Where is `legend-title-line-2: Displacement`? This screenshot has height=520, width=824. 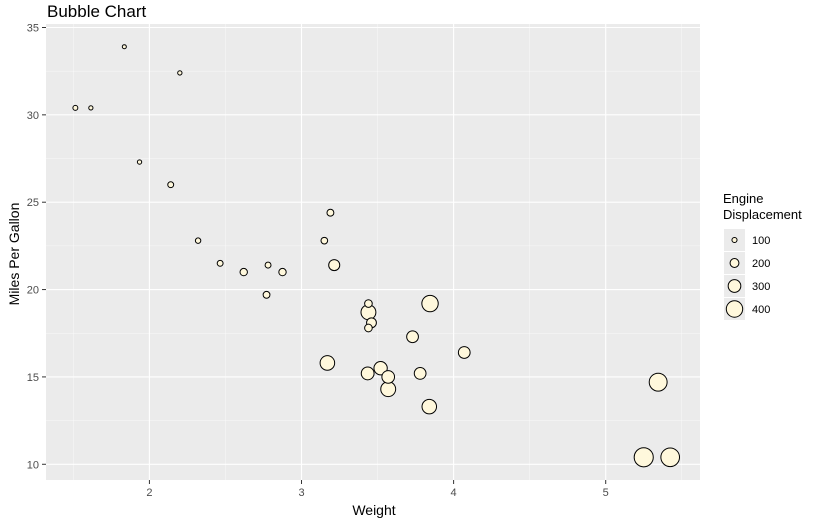
legend-title-line-2: Displacement is located at coordinates (762, 214).